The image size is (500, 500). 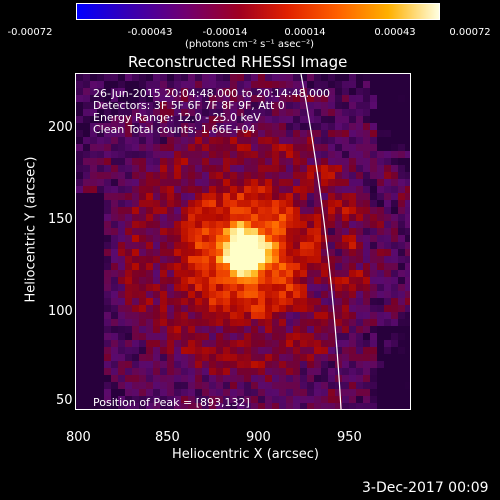 What do you see at coordinates (258, 11) in the screenshot?
I see `colorbar` at bounding box center [258, 11].